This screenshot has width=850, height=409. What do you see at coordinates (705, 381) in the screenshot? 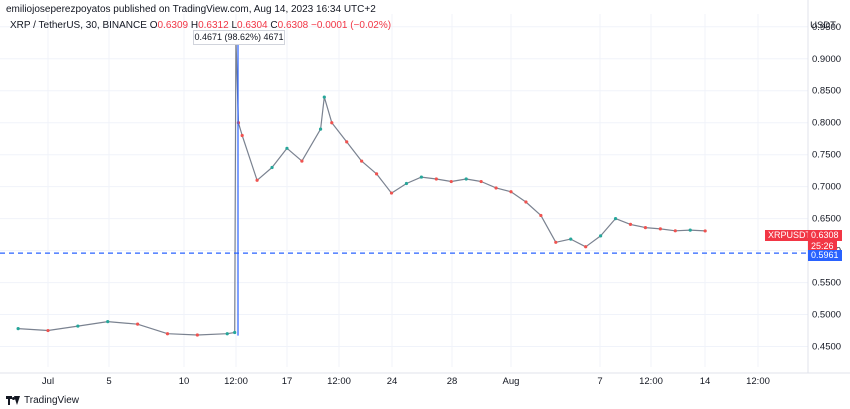
I see `x-tick-label: 14` at bounding box center [705, 381].